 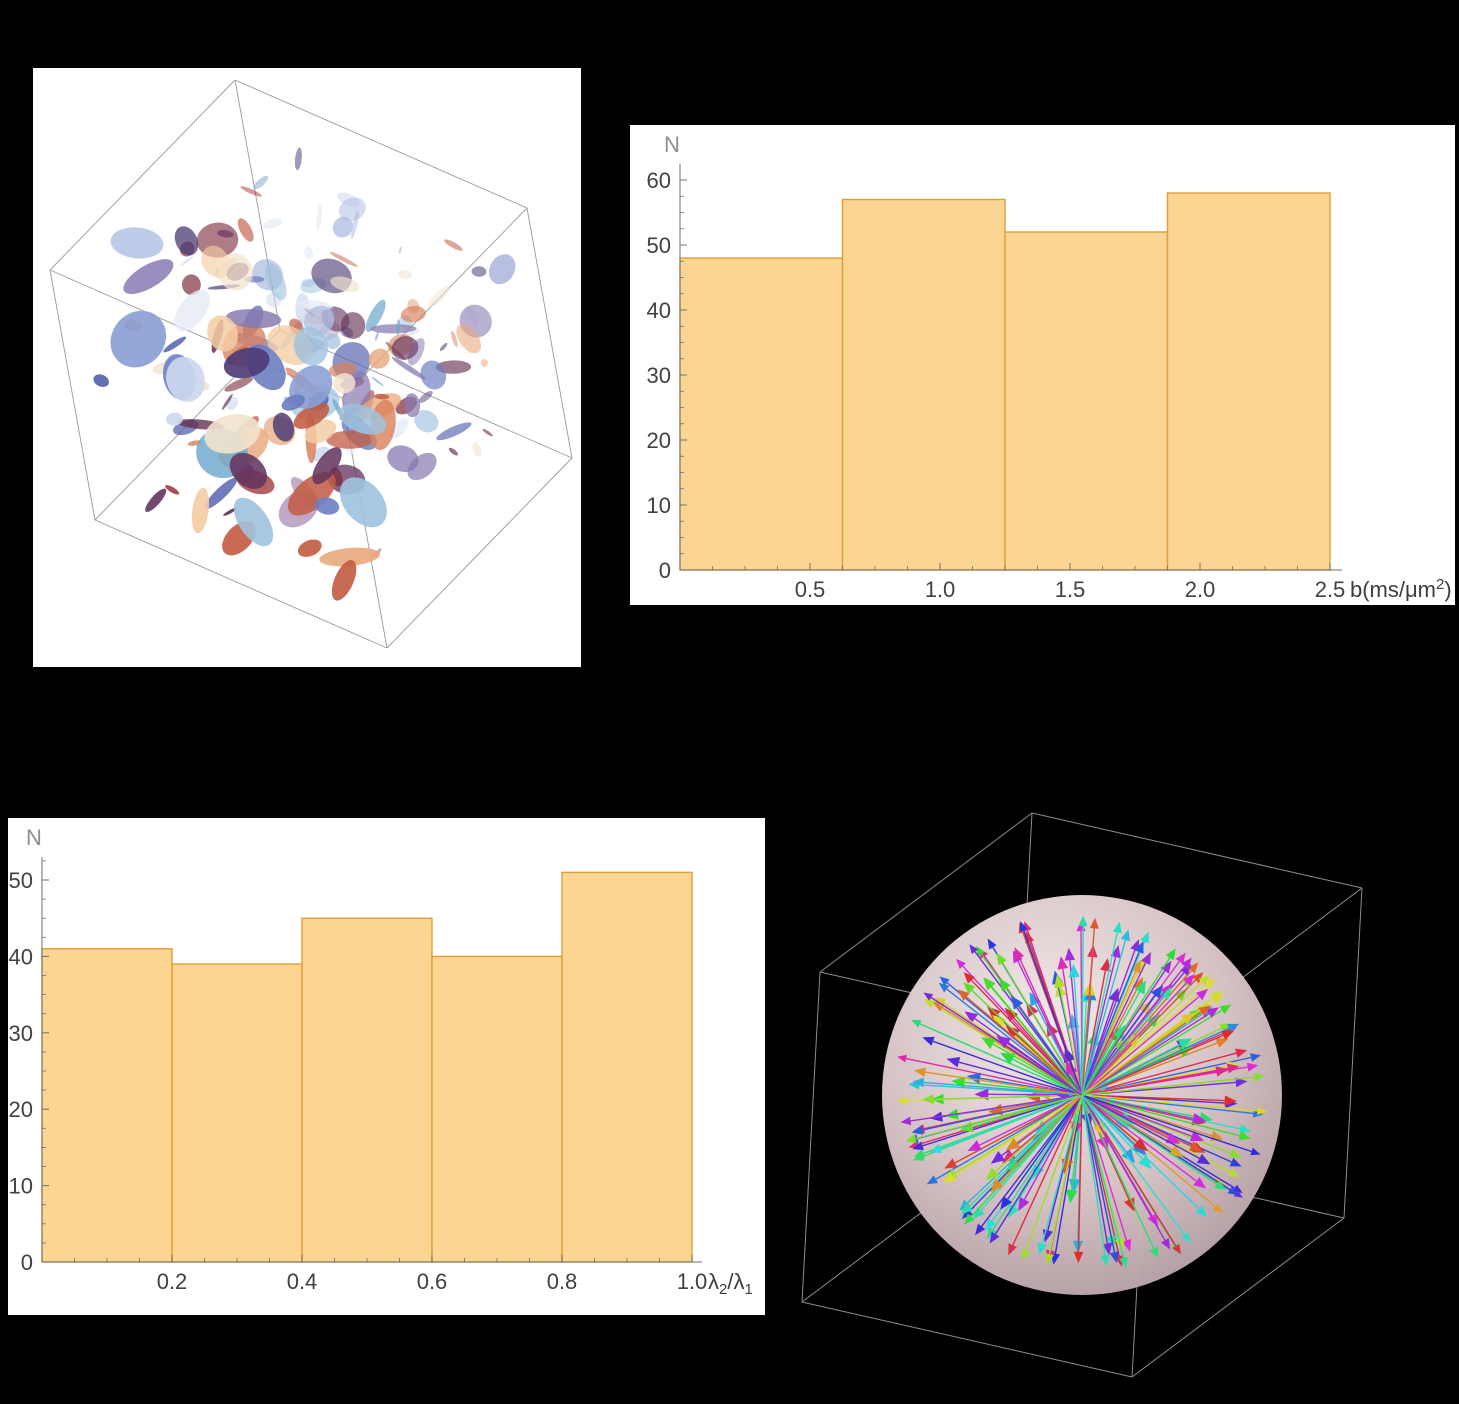 What do you see at coordinates (1070, 589) in the screenshot?
I see `x-tick-label: 1.5` at bounding box center [1070, 589].